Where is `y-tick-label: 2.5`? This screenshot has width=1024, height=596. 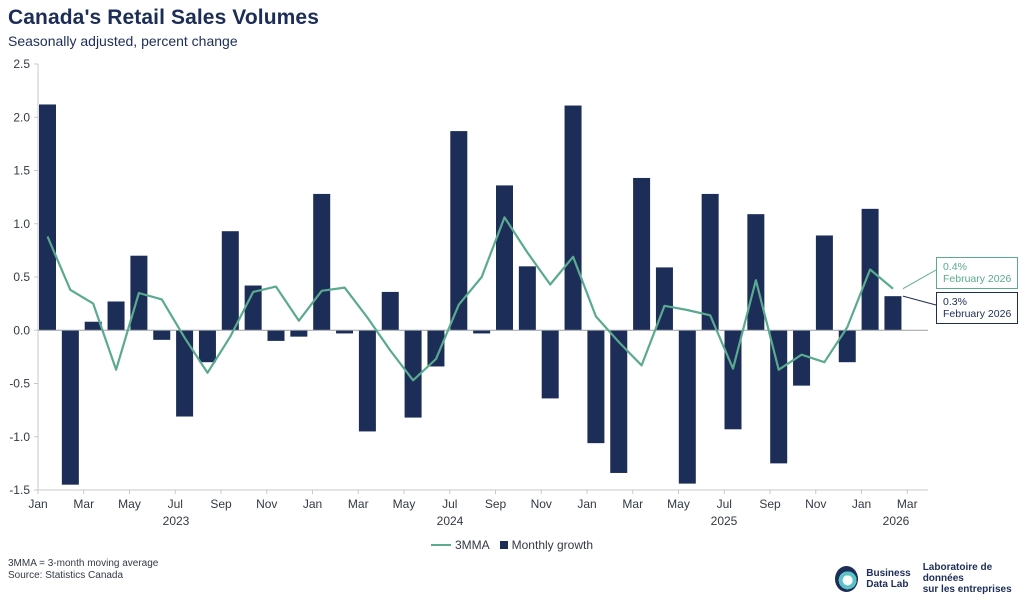 y-tick-label: 2.5 is located at coordinates (21, 64).